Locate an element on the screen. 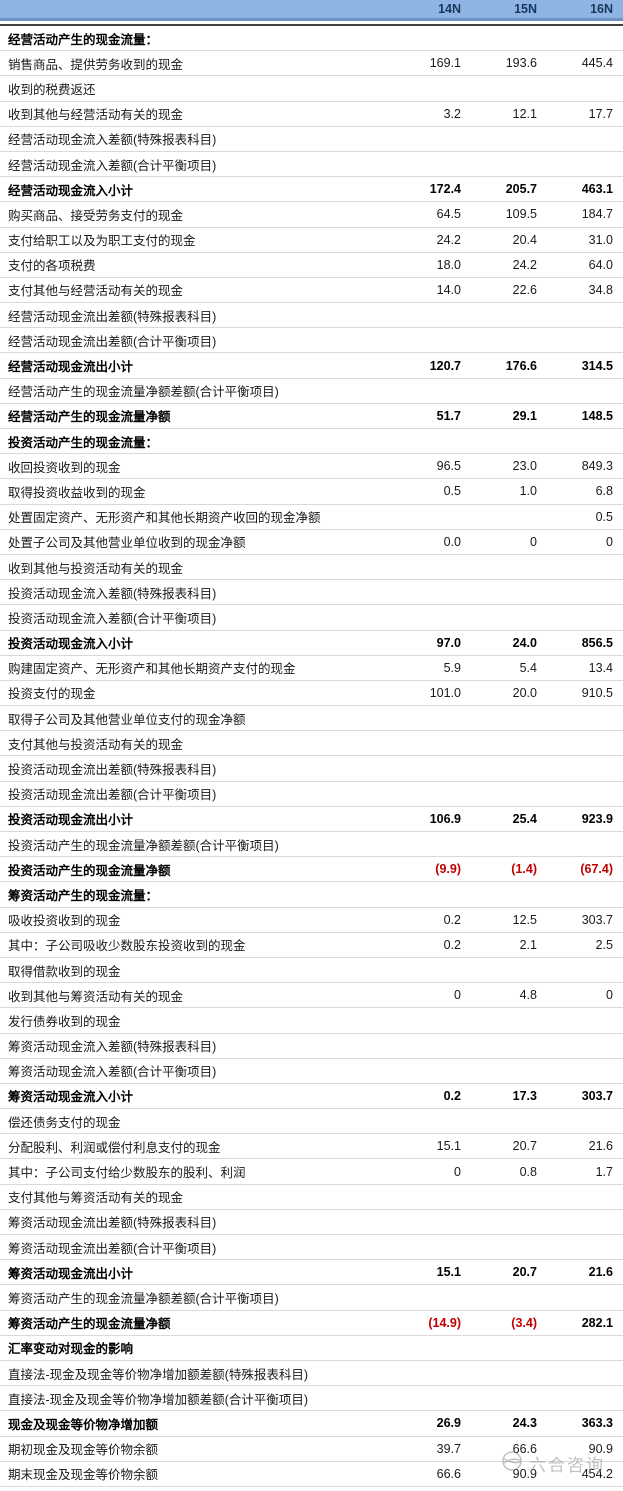  cell-15n: 24.3 is located at coordinates (524, 1423).